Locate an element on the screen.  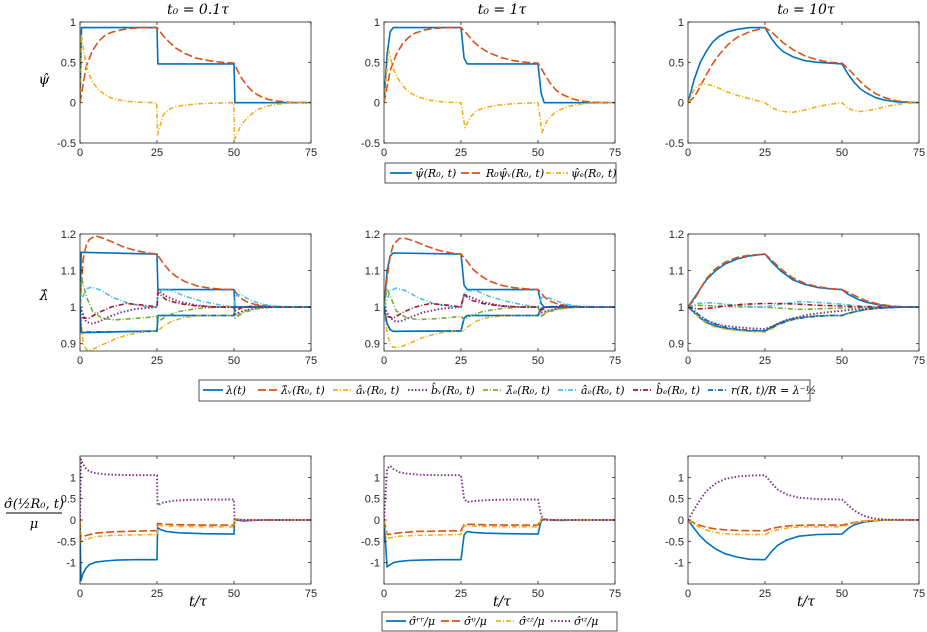
legend-psi-label-3: ψ̂ₑ(R₀, t) is located at coordinates (594, 173).